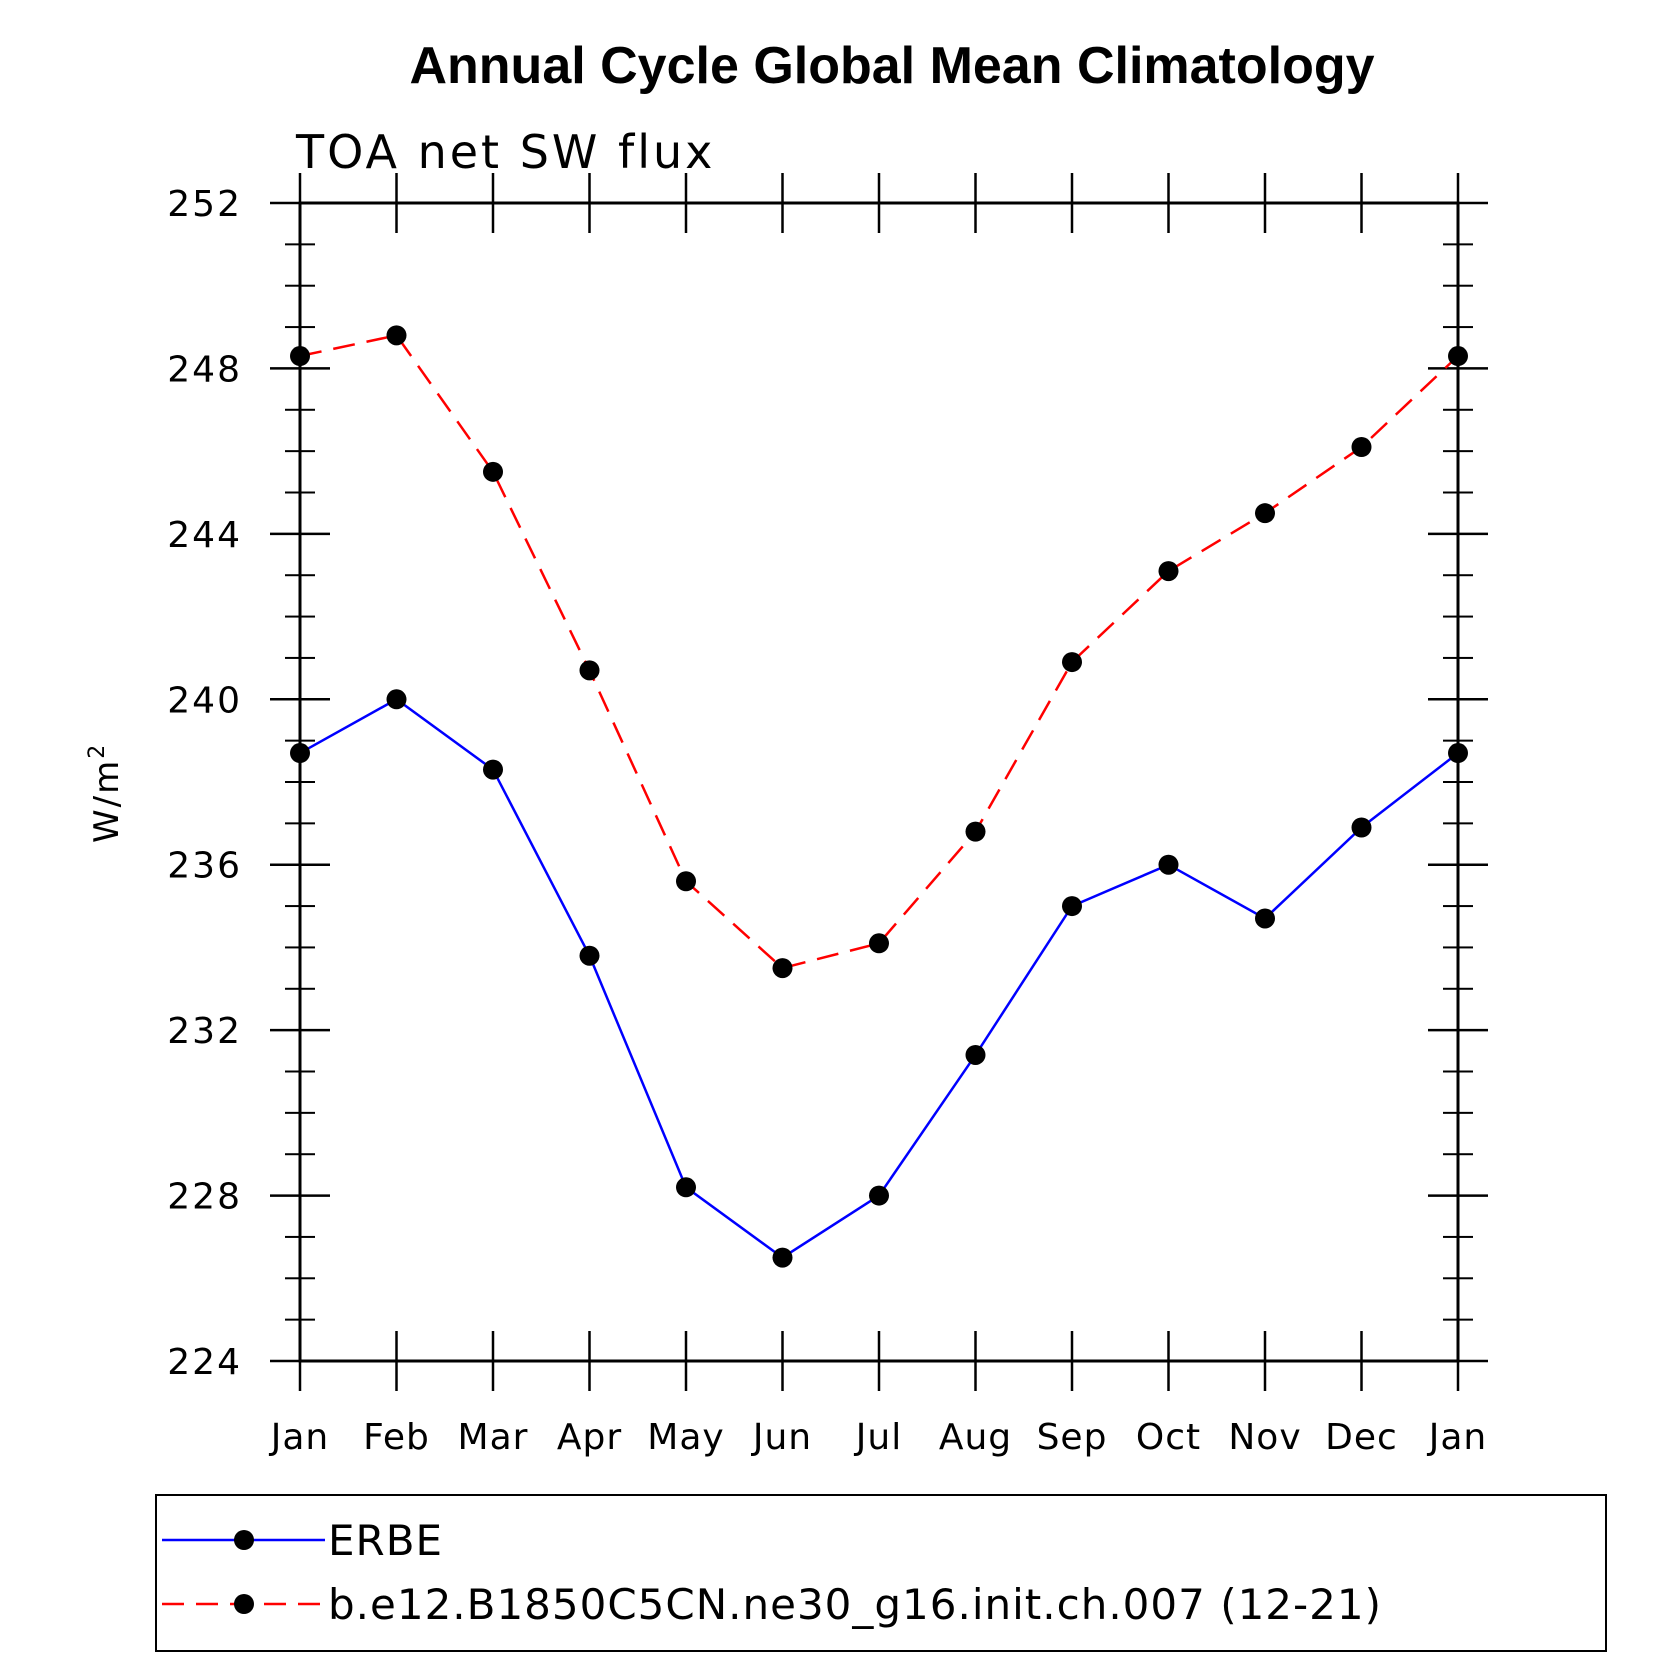 The height and width of the screenshot is (1663, 1663). Describe the element at coordinates (1264, 1437) in the screenshot. I see `x-tick-label: Nov` at that location.